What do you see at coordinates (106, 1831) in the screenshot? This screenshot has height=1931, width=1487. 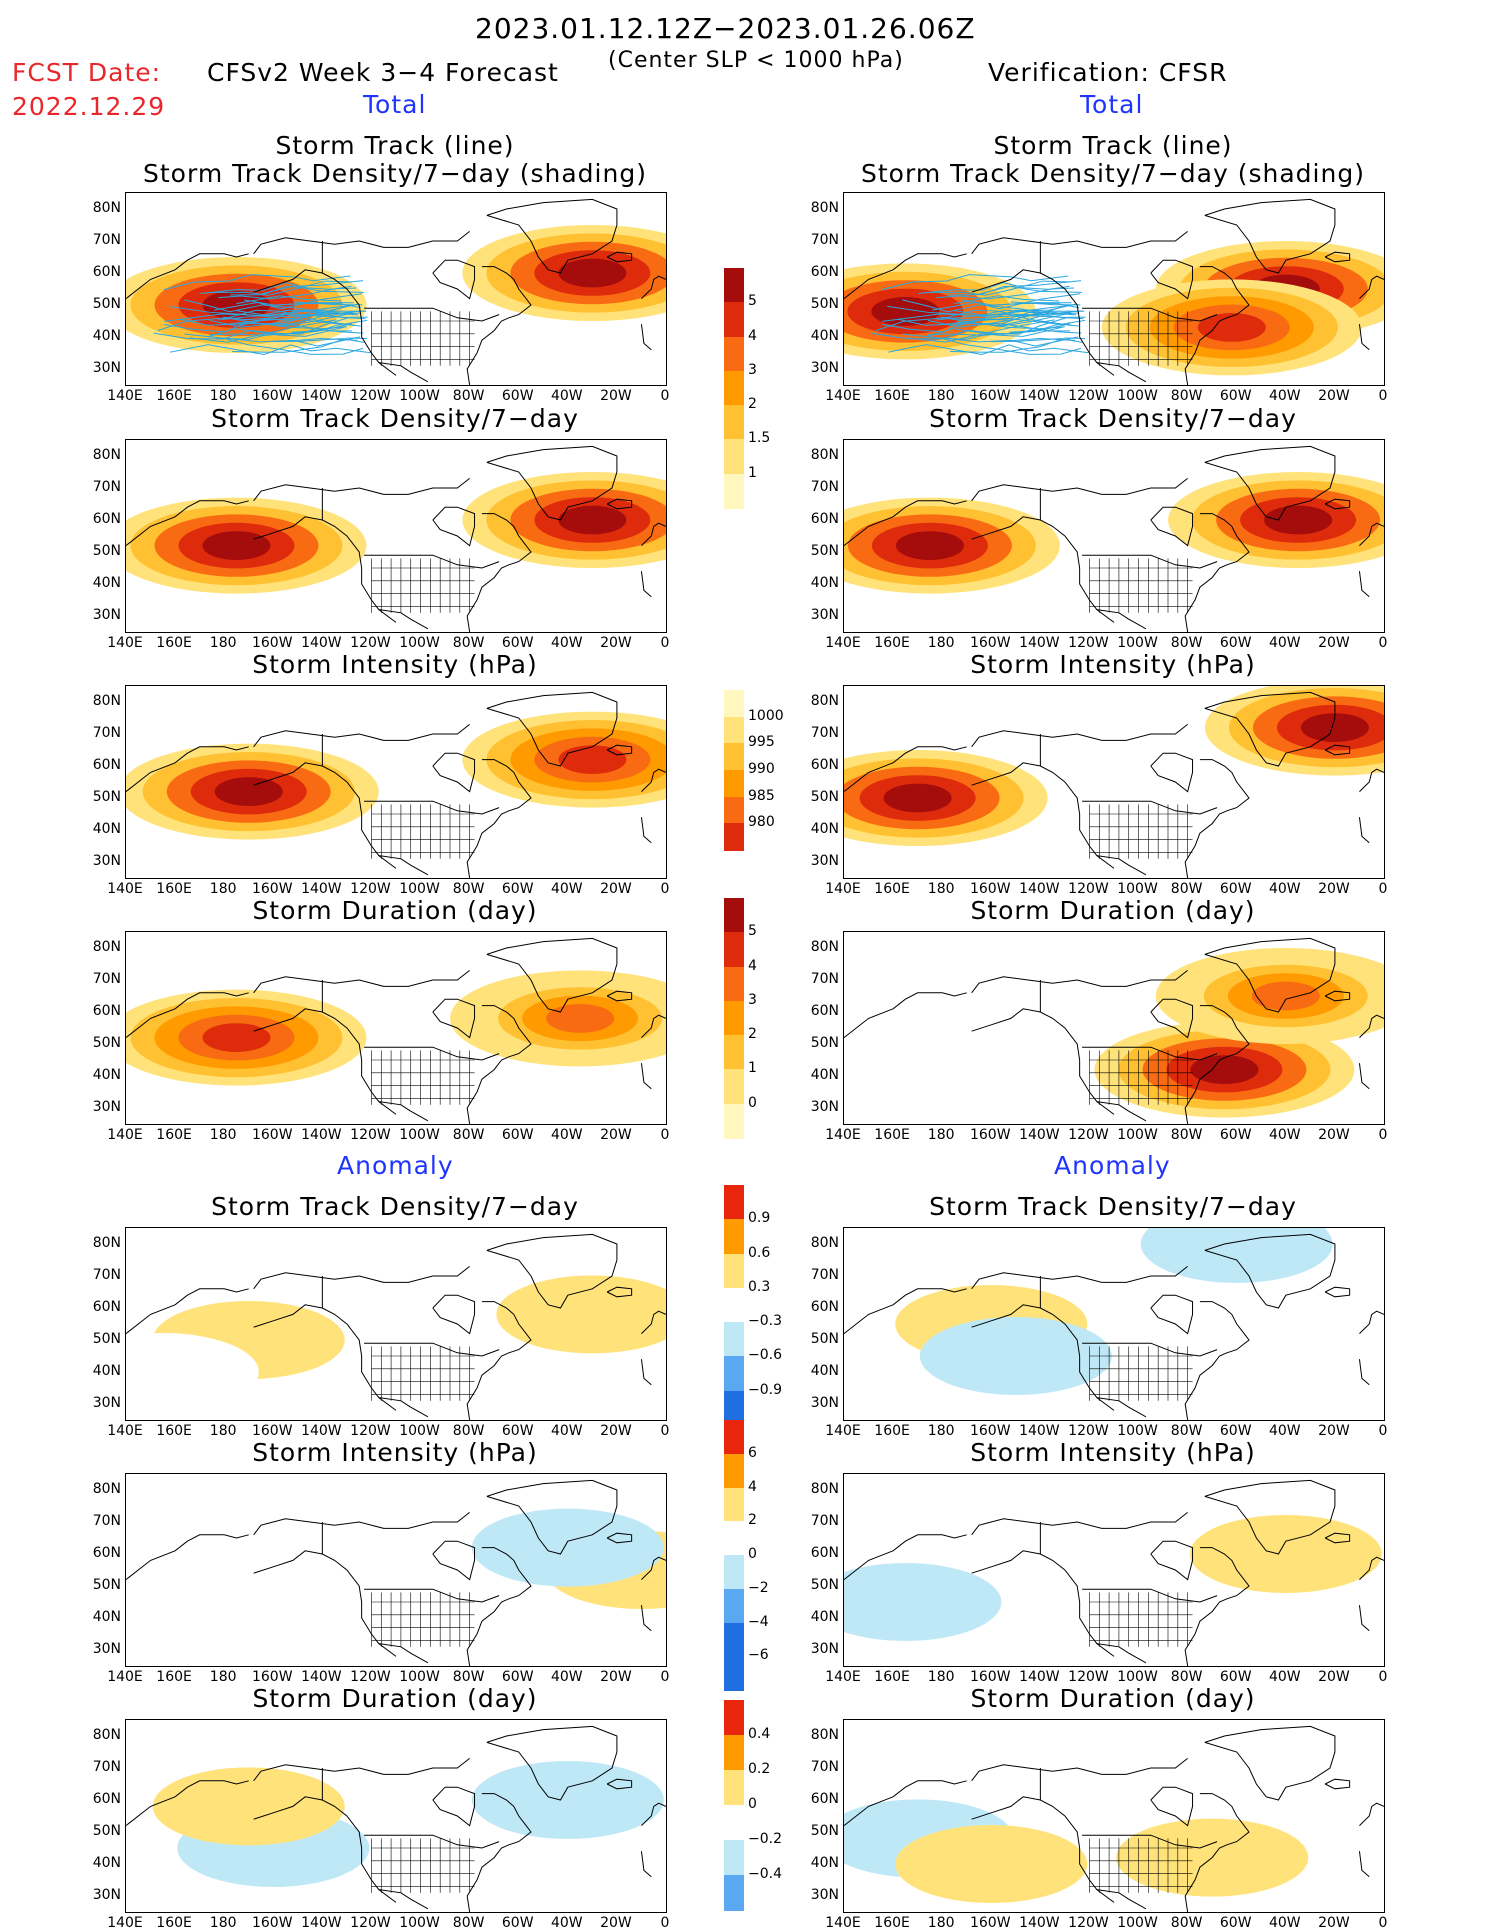 I see `lat-tick-label: 50N` at bounding box center [106, 1831].